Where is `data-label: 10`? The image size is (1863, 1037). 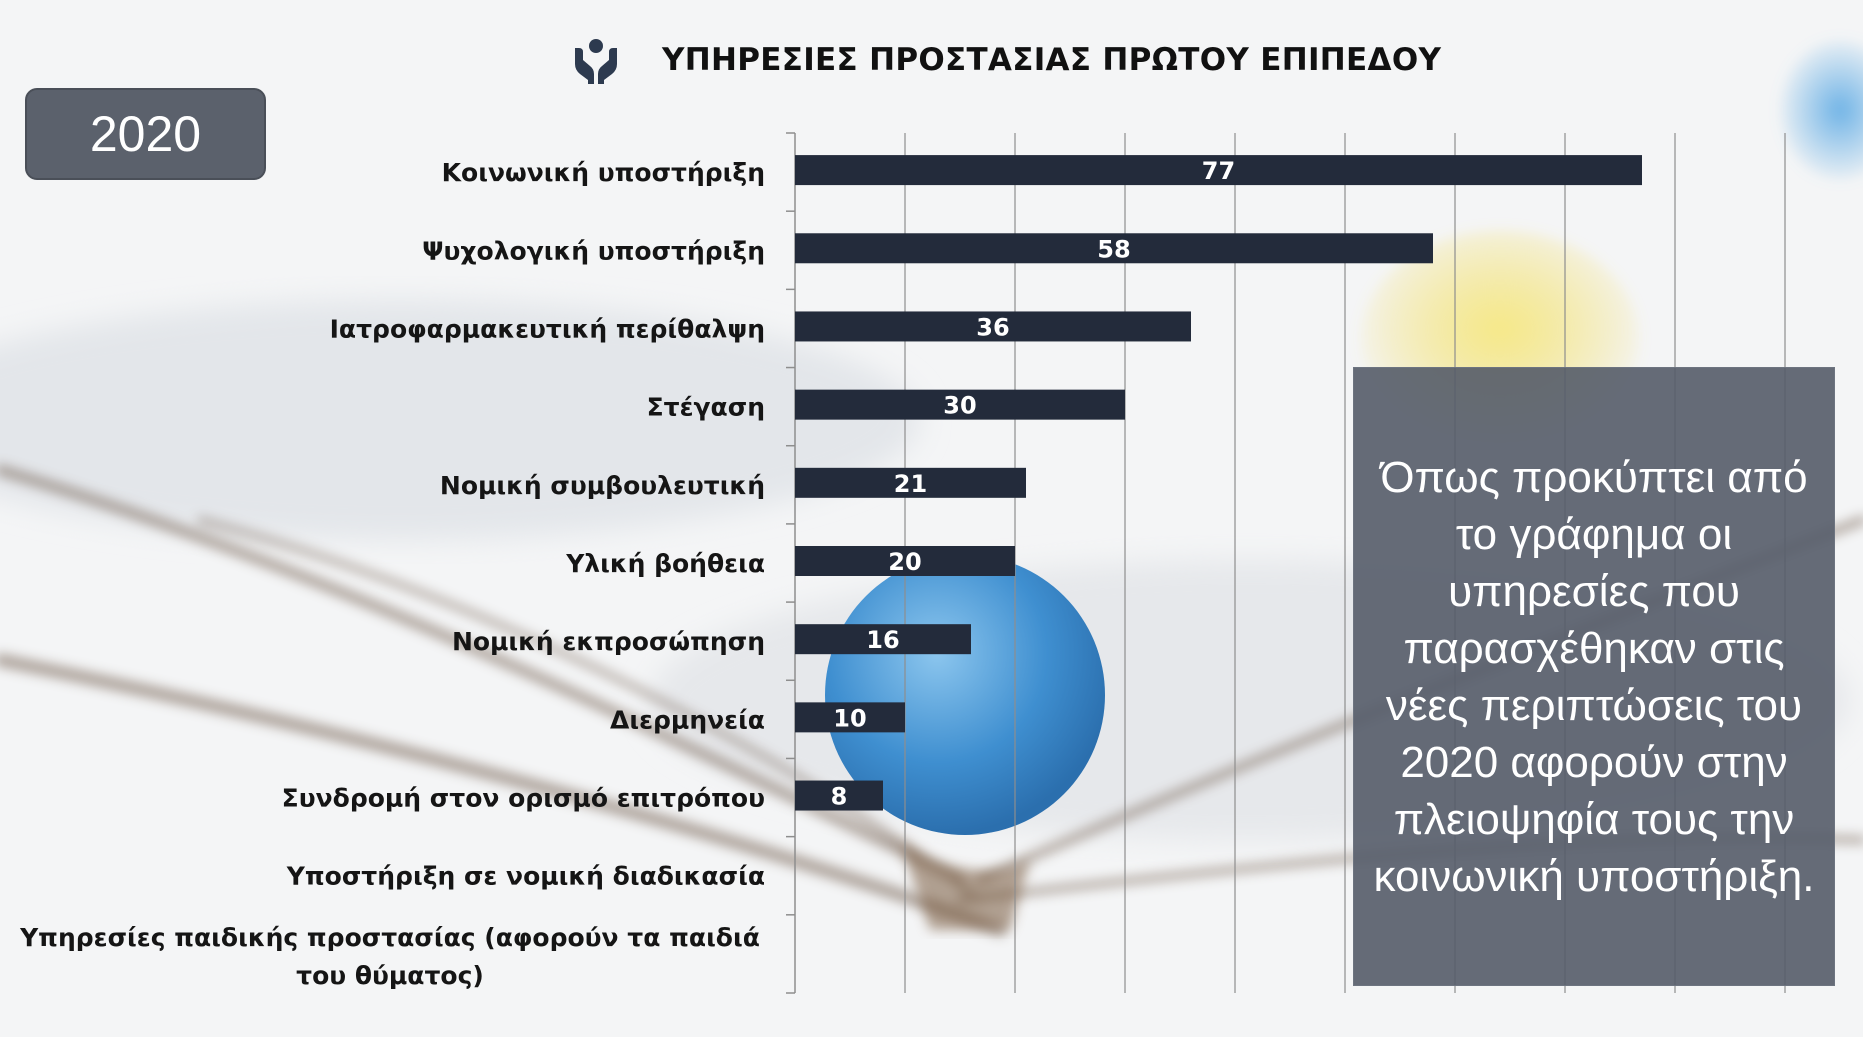 data-label: 10 is located at coordinates (849, 718).